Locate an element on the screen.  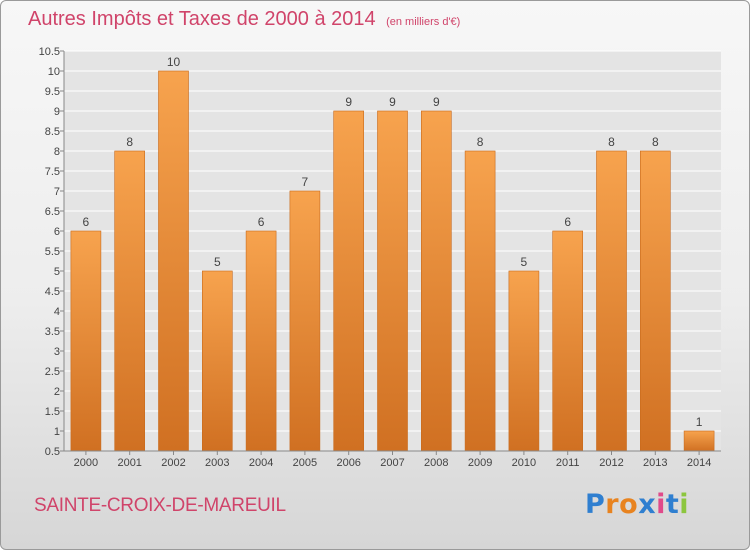
y-tick-label: 6.5 is located at coordinates (52, 212).